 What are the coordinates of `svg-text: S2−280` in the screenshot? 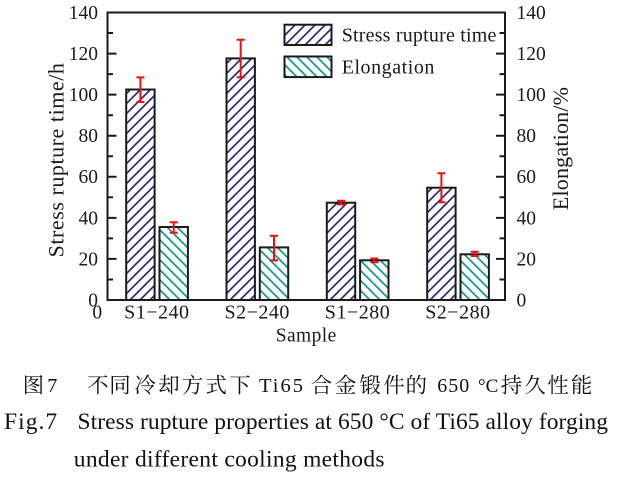 It's located at (457, 313).